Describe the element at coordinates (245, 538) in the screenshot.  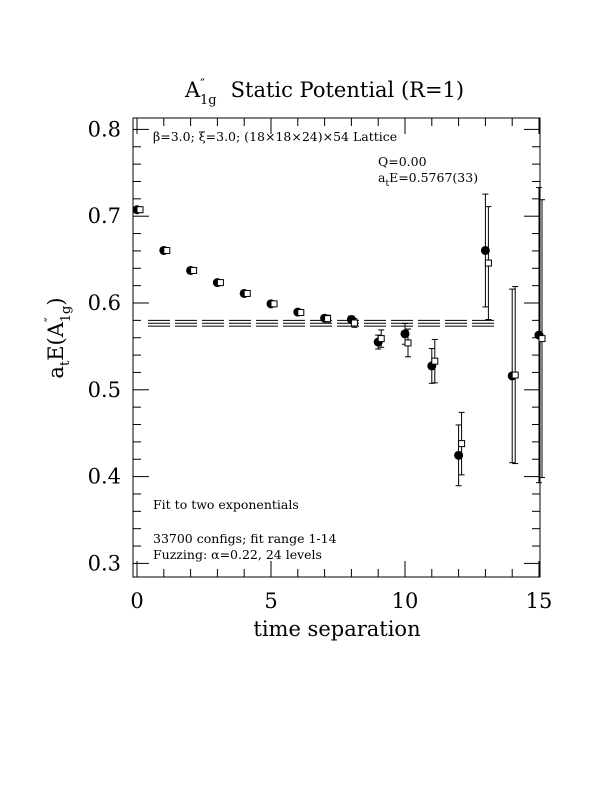
I see `configs-annotation: 33700 configs; fit range 1-14` at that location.